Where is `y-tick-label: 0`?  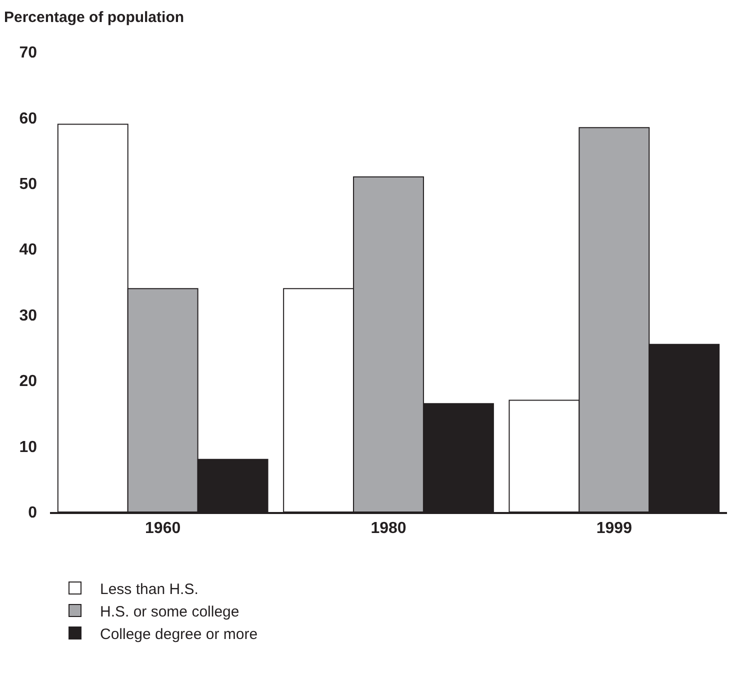 y-tick-label: 0 is located at coordinates (33, 513).